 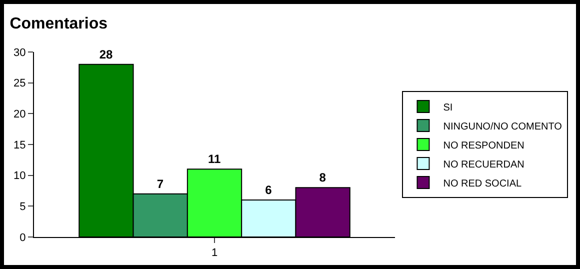 I want to click on legend-label: NINGUNO/NO COMENTO, so click(x=502, y=126).